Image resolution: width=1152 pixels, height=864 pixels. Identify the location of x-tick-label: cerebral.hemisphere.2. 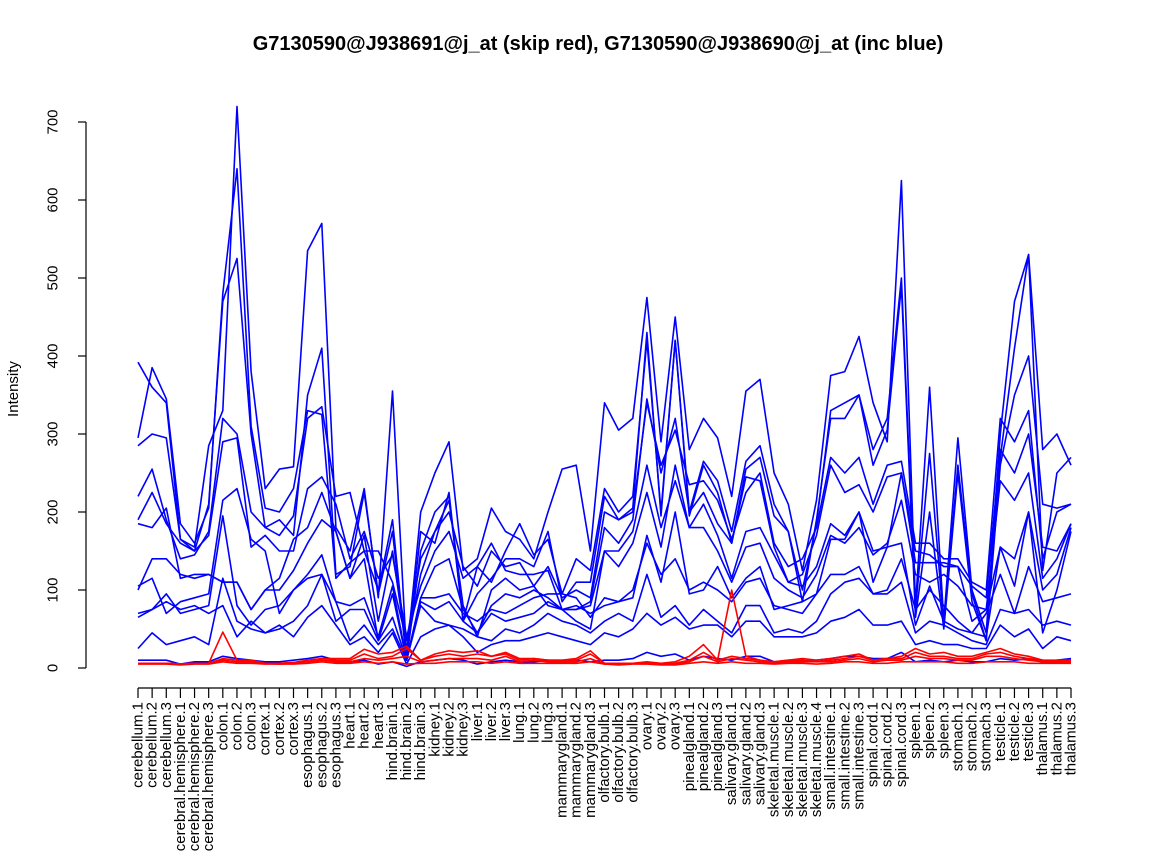
(194, 776).